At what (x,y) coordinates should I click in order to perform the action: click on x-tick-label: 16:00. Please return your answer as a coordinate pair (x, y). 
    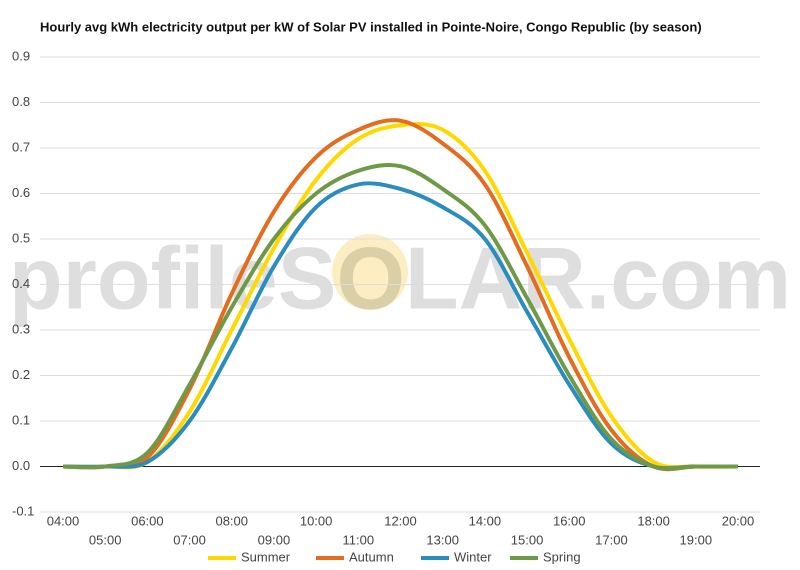
    Looking at the image, I should click on (569, 520).